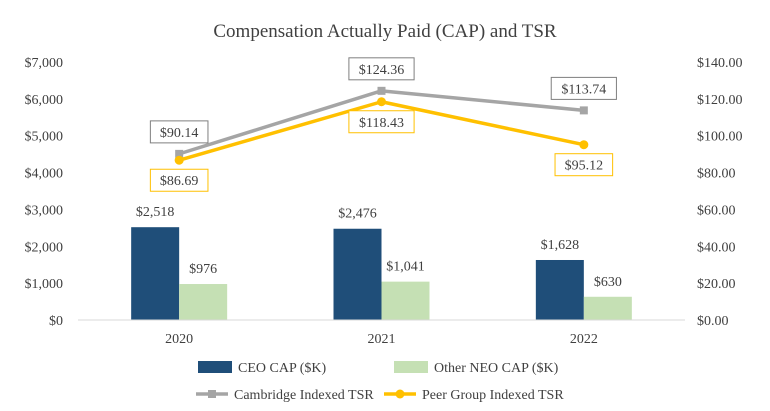 This screenshot has height=411, width=770. Describe the element at coordinates (716, 210) in the screenshot. I see `right-tick-label: $60.00` at that location.